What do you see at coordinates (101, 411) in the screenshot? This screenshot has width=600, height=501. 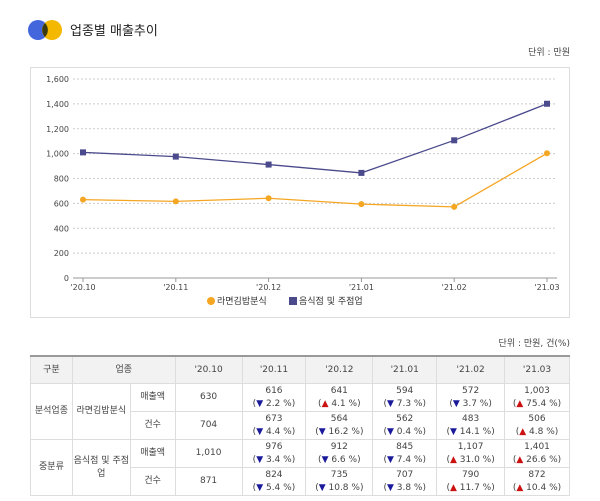 I see `industry-cell: 라면김밥분식` at bounding box center [101, 411].